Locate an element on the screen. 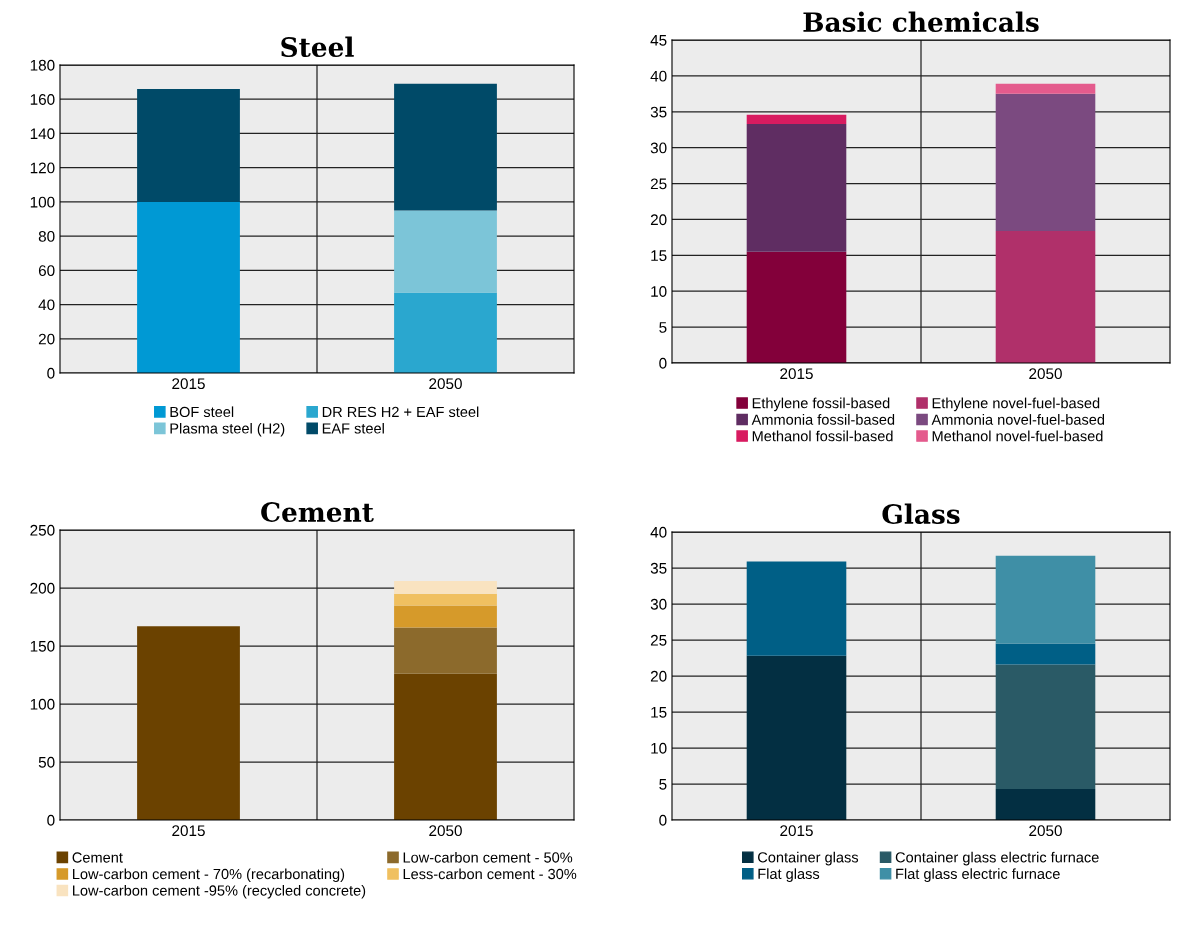 Image resolution: width=1178 pixels, height=936 pixels. legend-label: Container glass electric furnace is located at coordinates (997, 858).